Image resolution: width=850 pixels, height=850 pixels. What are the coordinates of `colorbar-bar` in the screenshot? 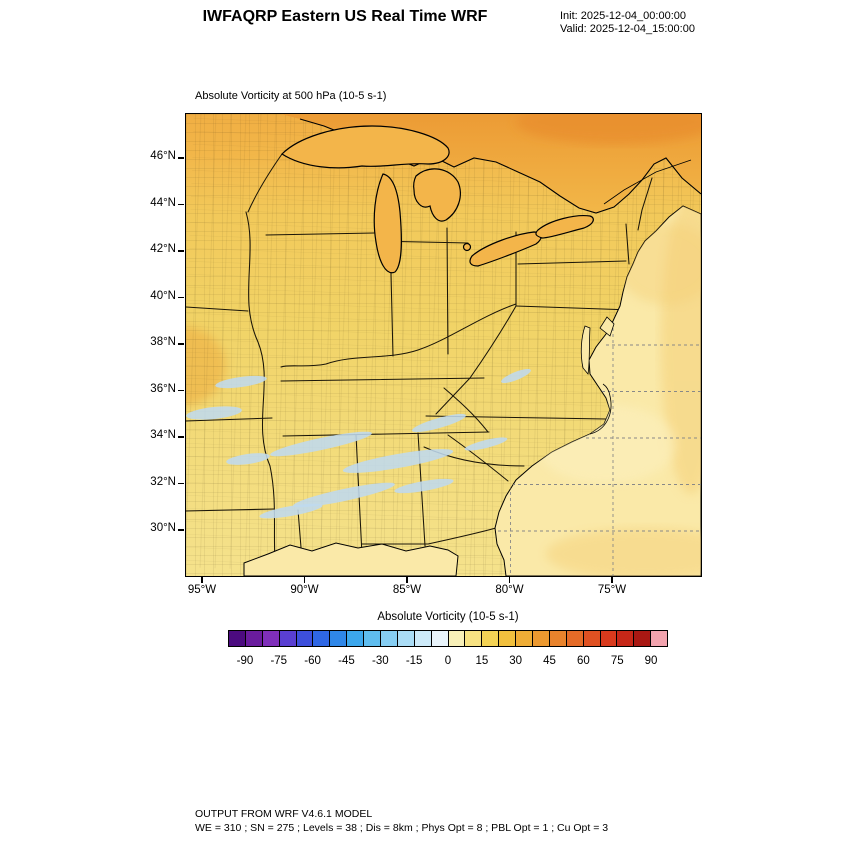 It's located at (448, 638).